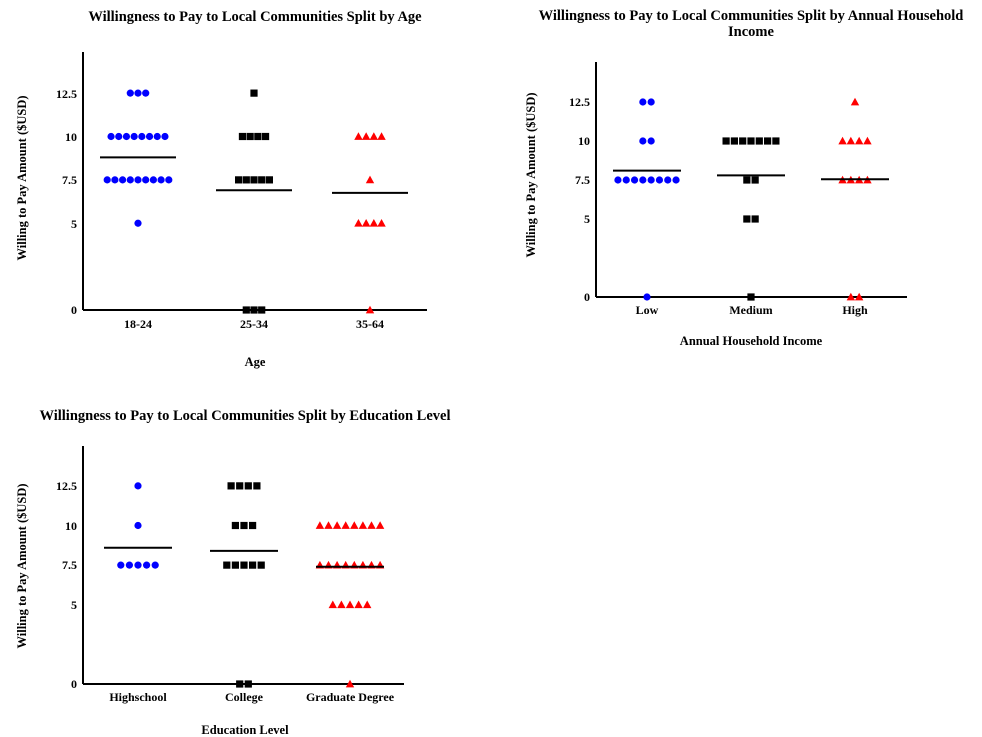 The image size is (982, 737). I want to click on x-tick-label: College, so click(244, 697).